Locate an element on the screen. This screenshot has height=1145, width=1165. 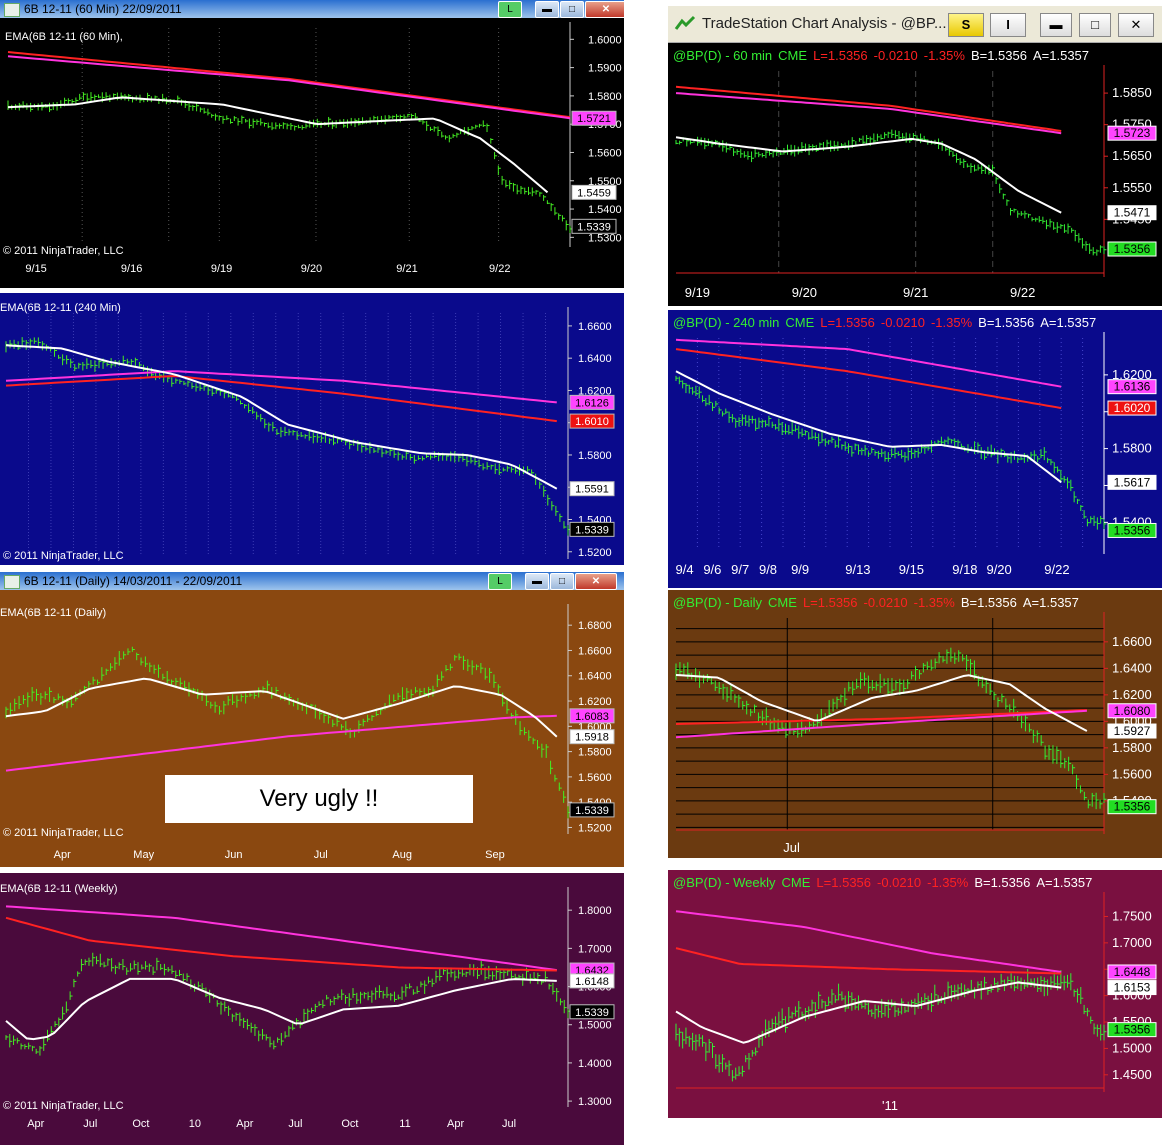
price-tag-label: 1.6153 is located at coordinates (1132, 988).